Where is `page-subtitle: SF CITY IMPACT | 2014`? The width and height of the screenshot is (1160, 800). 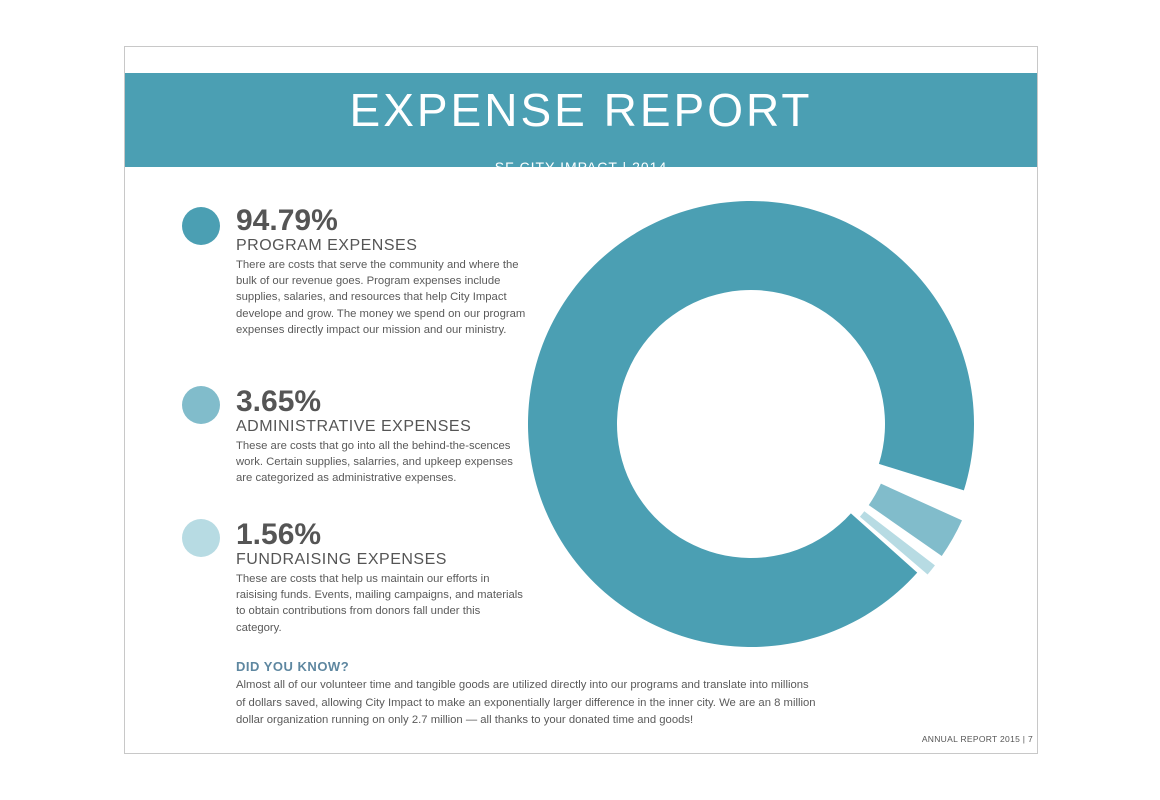 page-subtitle: SF CITY IMPACT | 2014 is located at coordinates (581, 167).